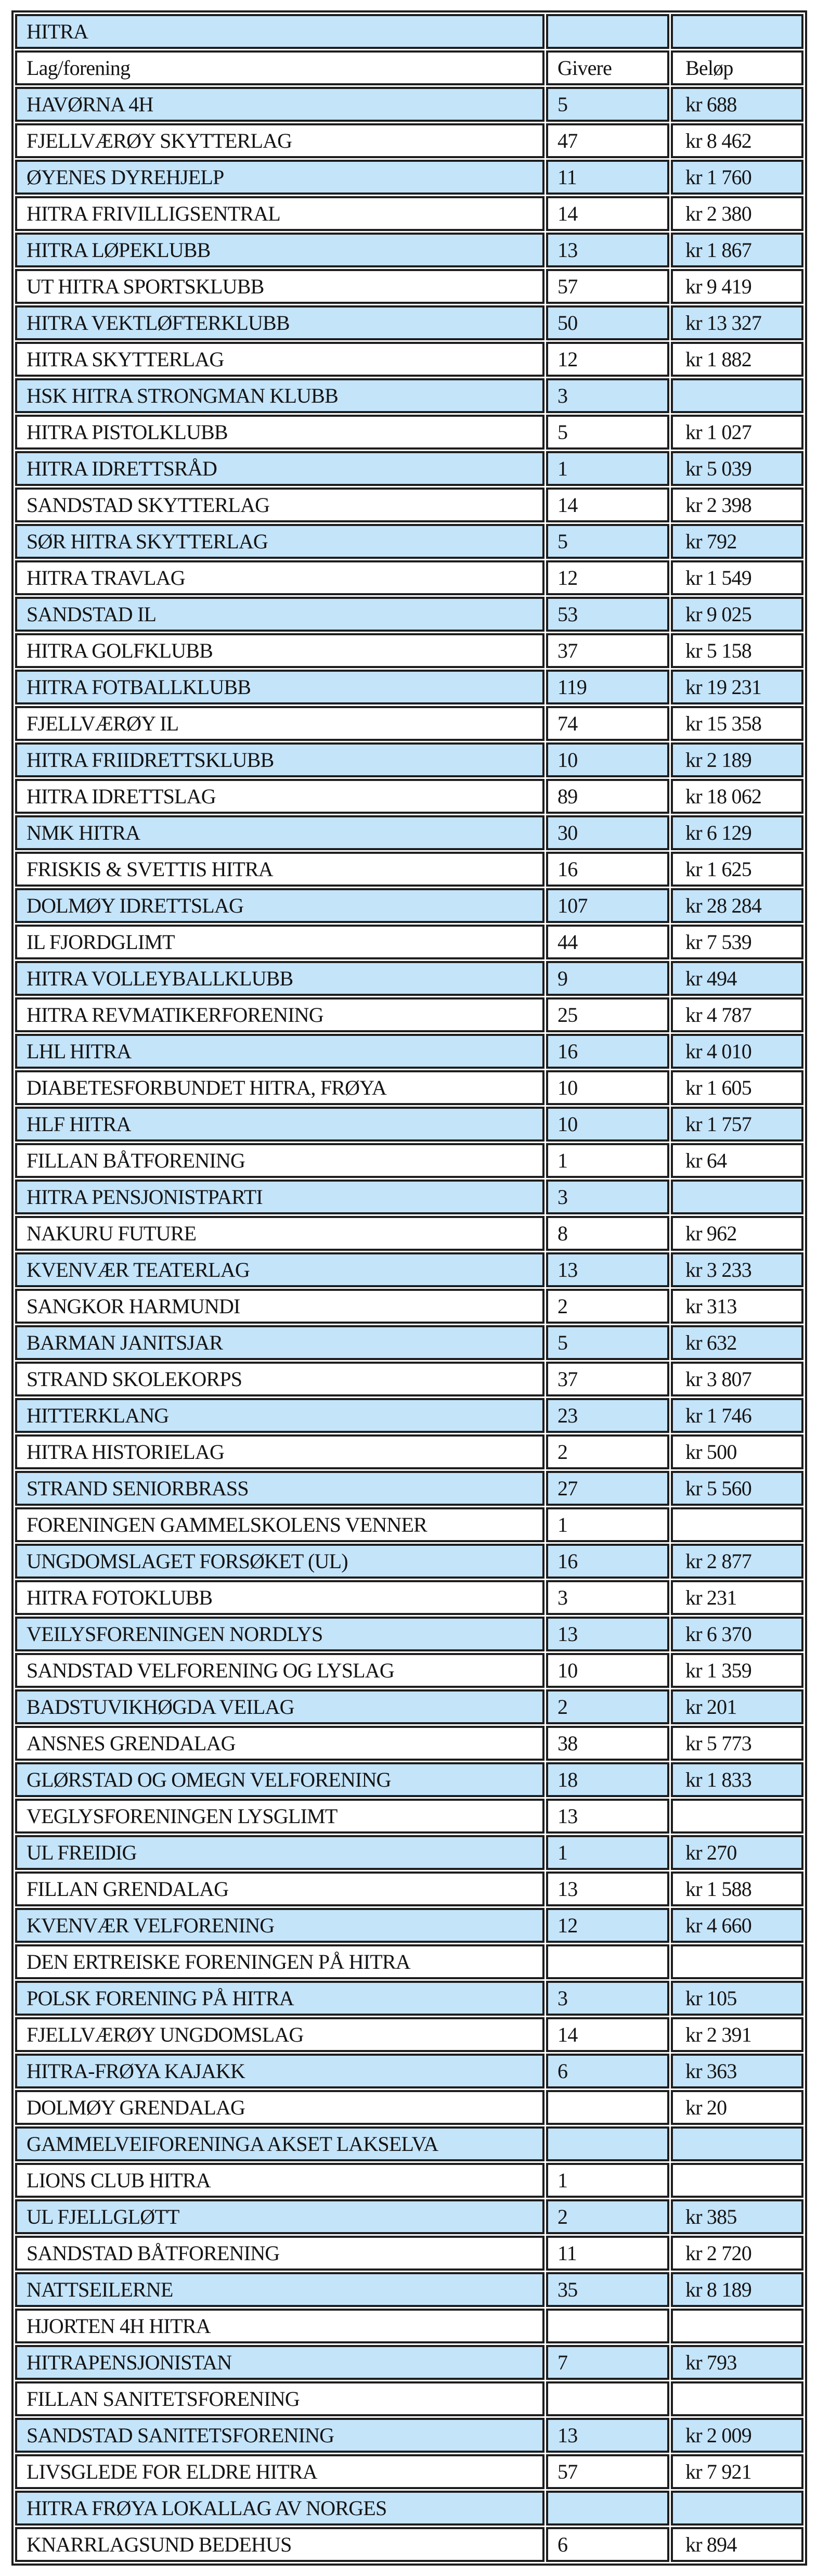 The image size is (817, 2576). Describe the element at coordinates (279, 687) in the screenshot. I see `org-name-cell: HITRA FOTBALLKLUBB` at that location.